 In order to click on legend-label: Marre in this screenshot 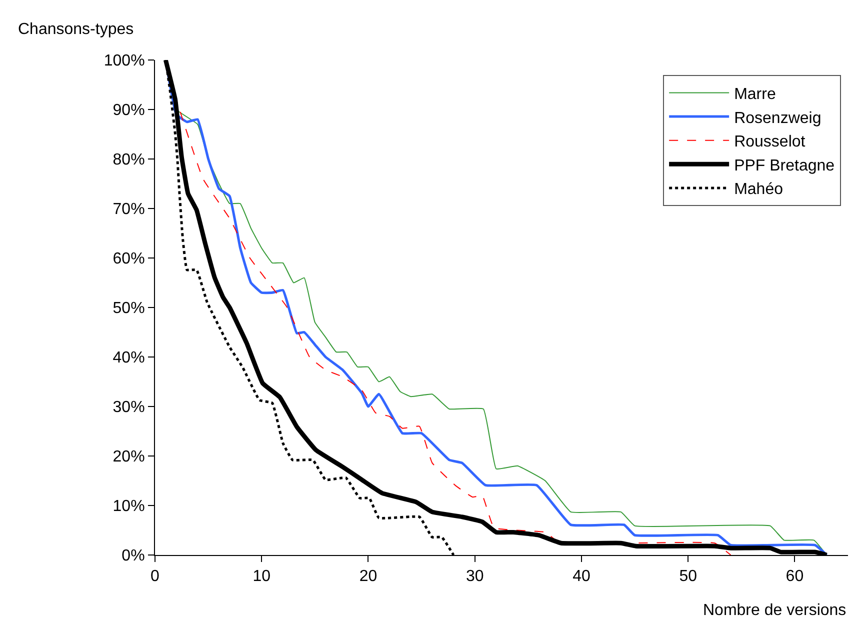, I will do `click(755, 94)`.